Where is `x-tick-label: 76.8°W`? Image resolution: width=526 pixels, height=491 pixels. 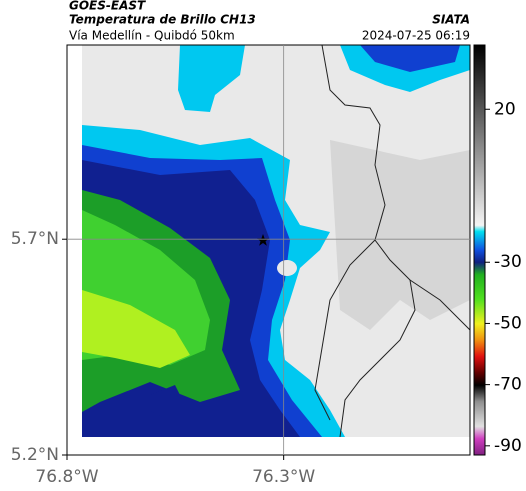
x-tick-label: 76.8°W is located at coordinates (66, 477).